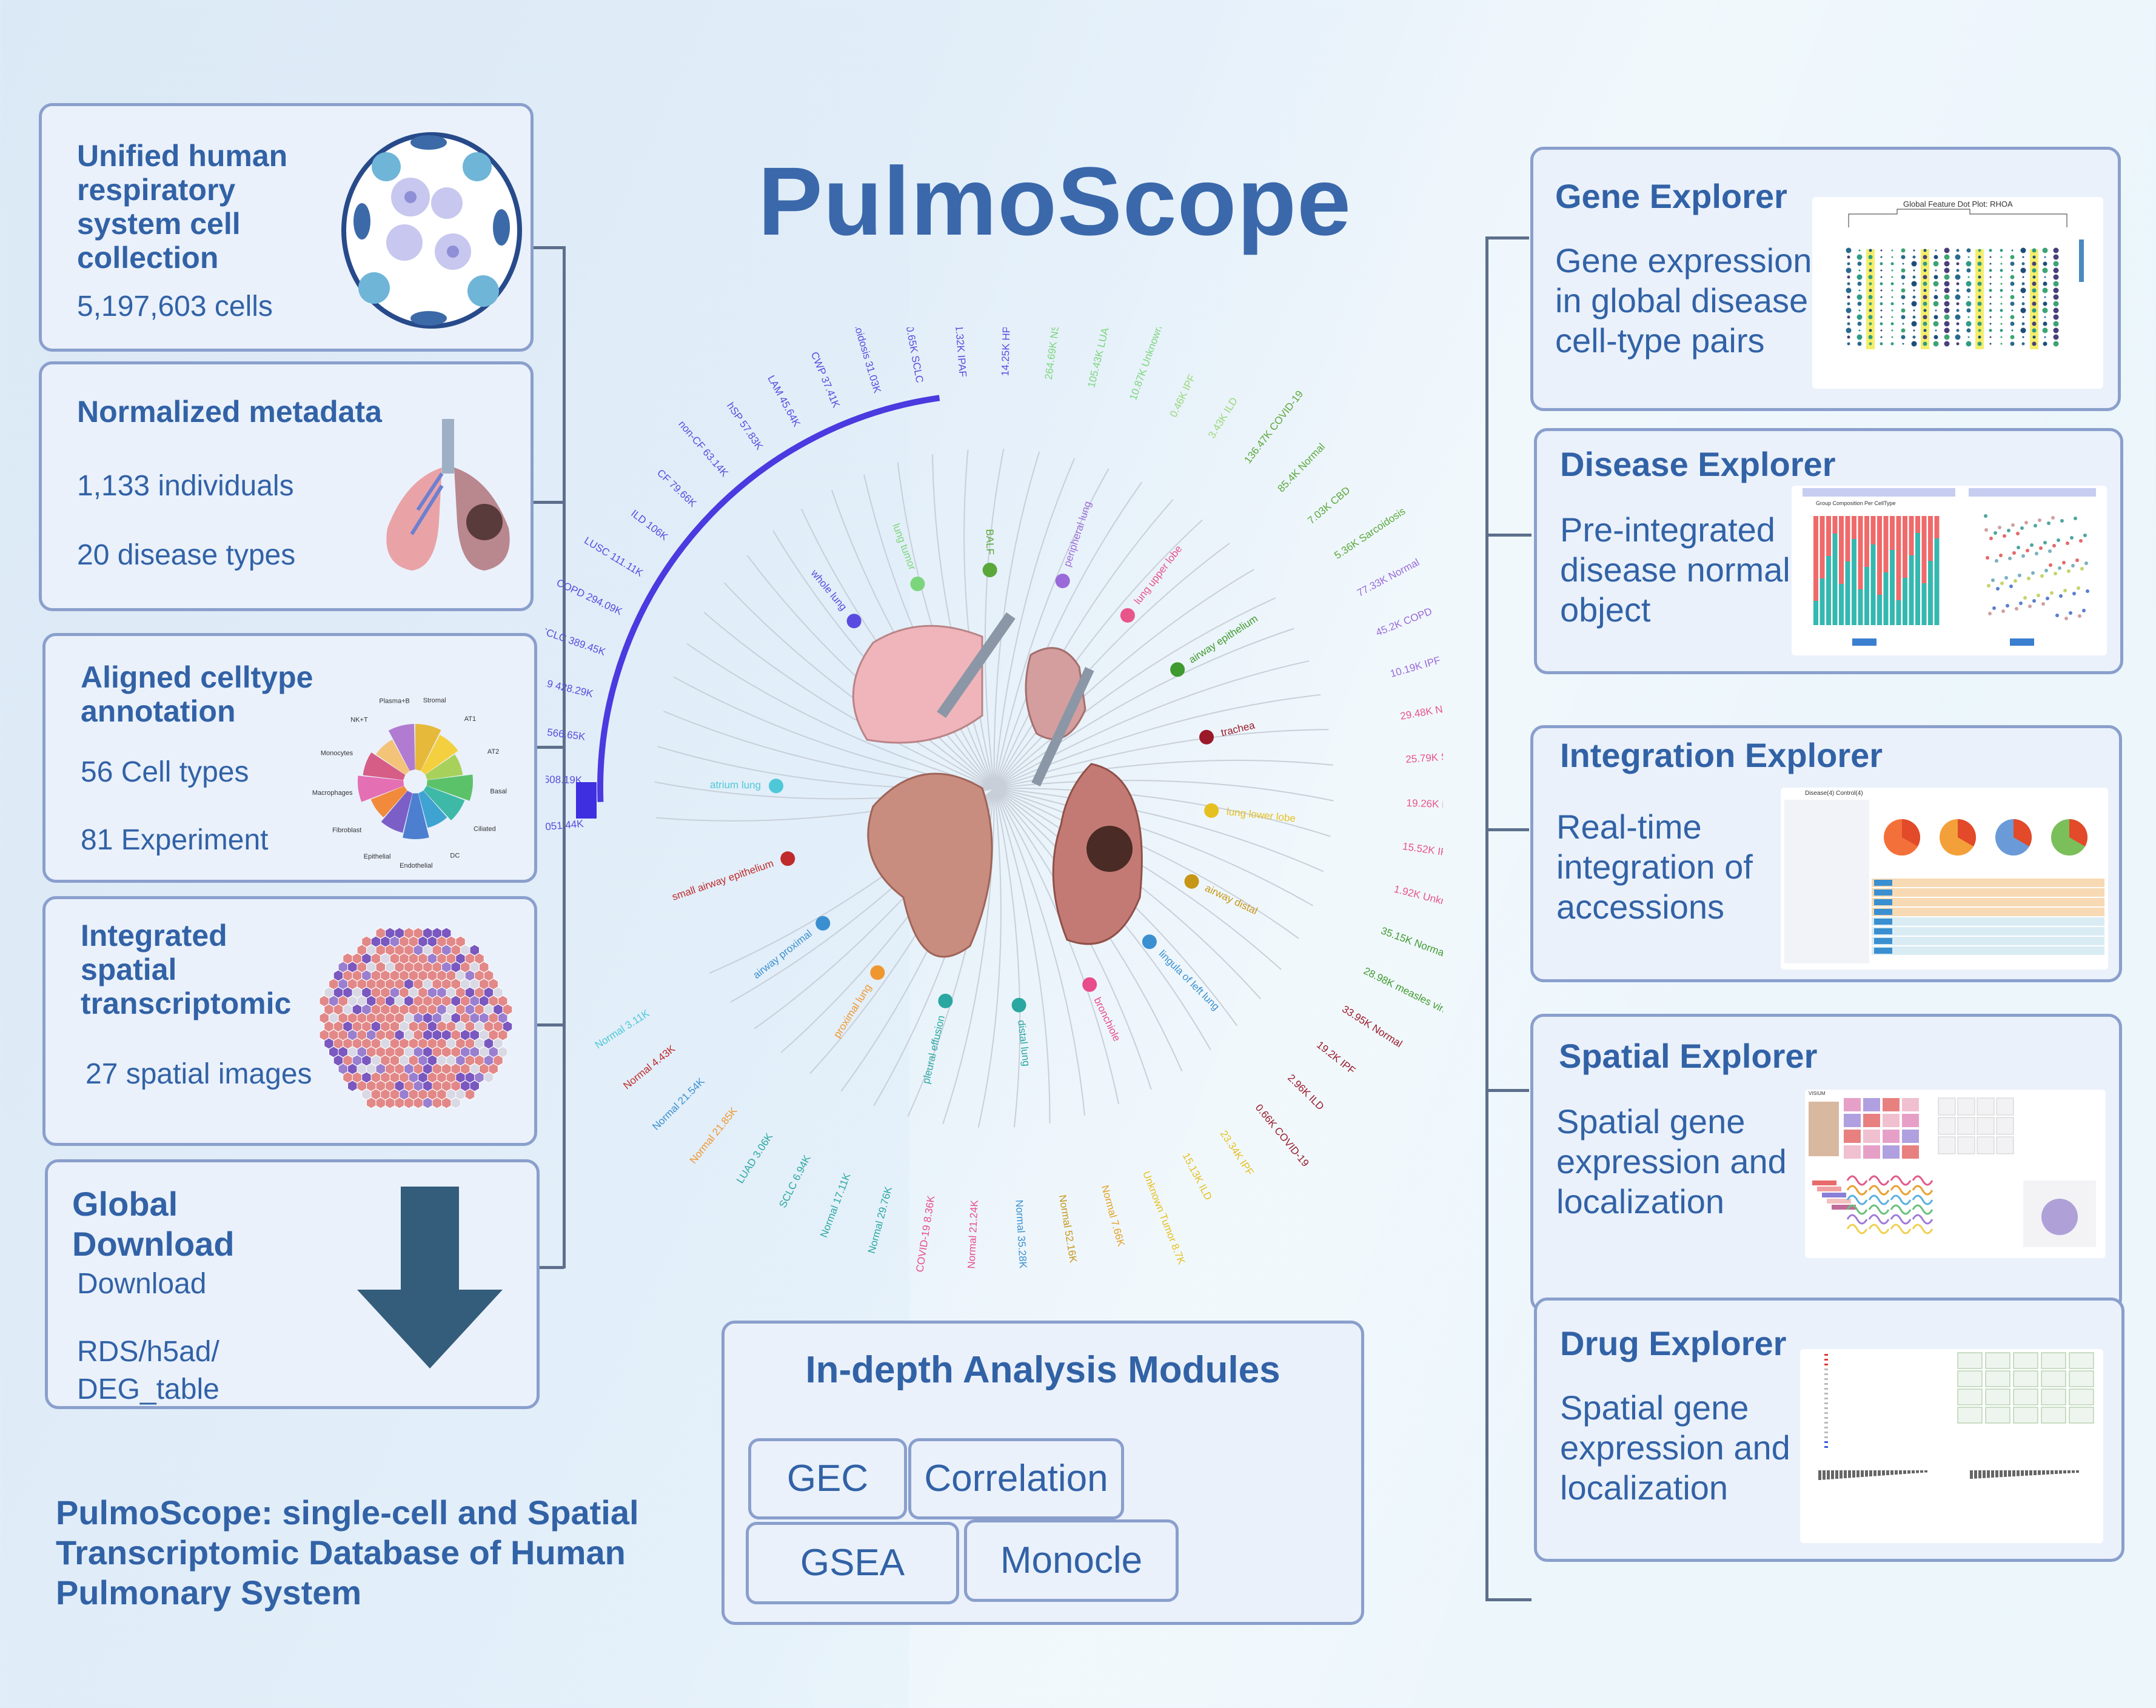  I want to click on module-gec-button: GEC, so click(827, 1478).